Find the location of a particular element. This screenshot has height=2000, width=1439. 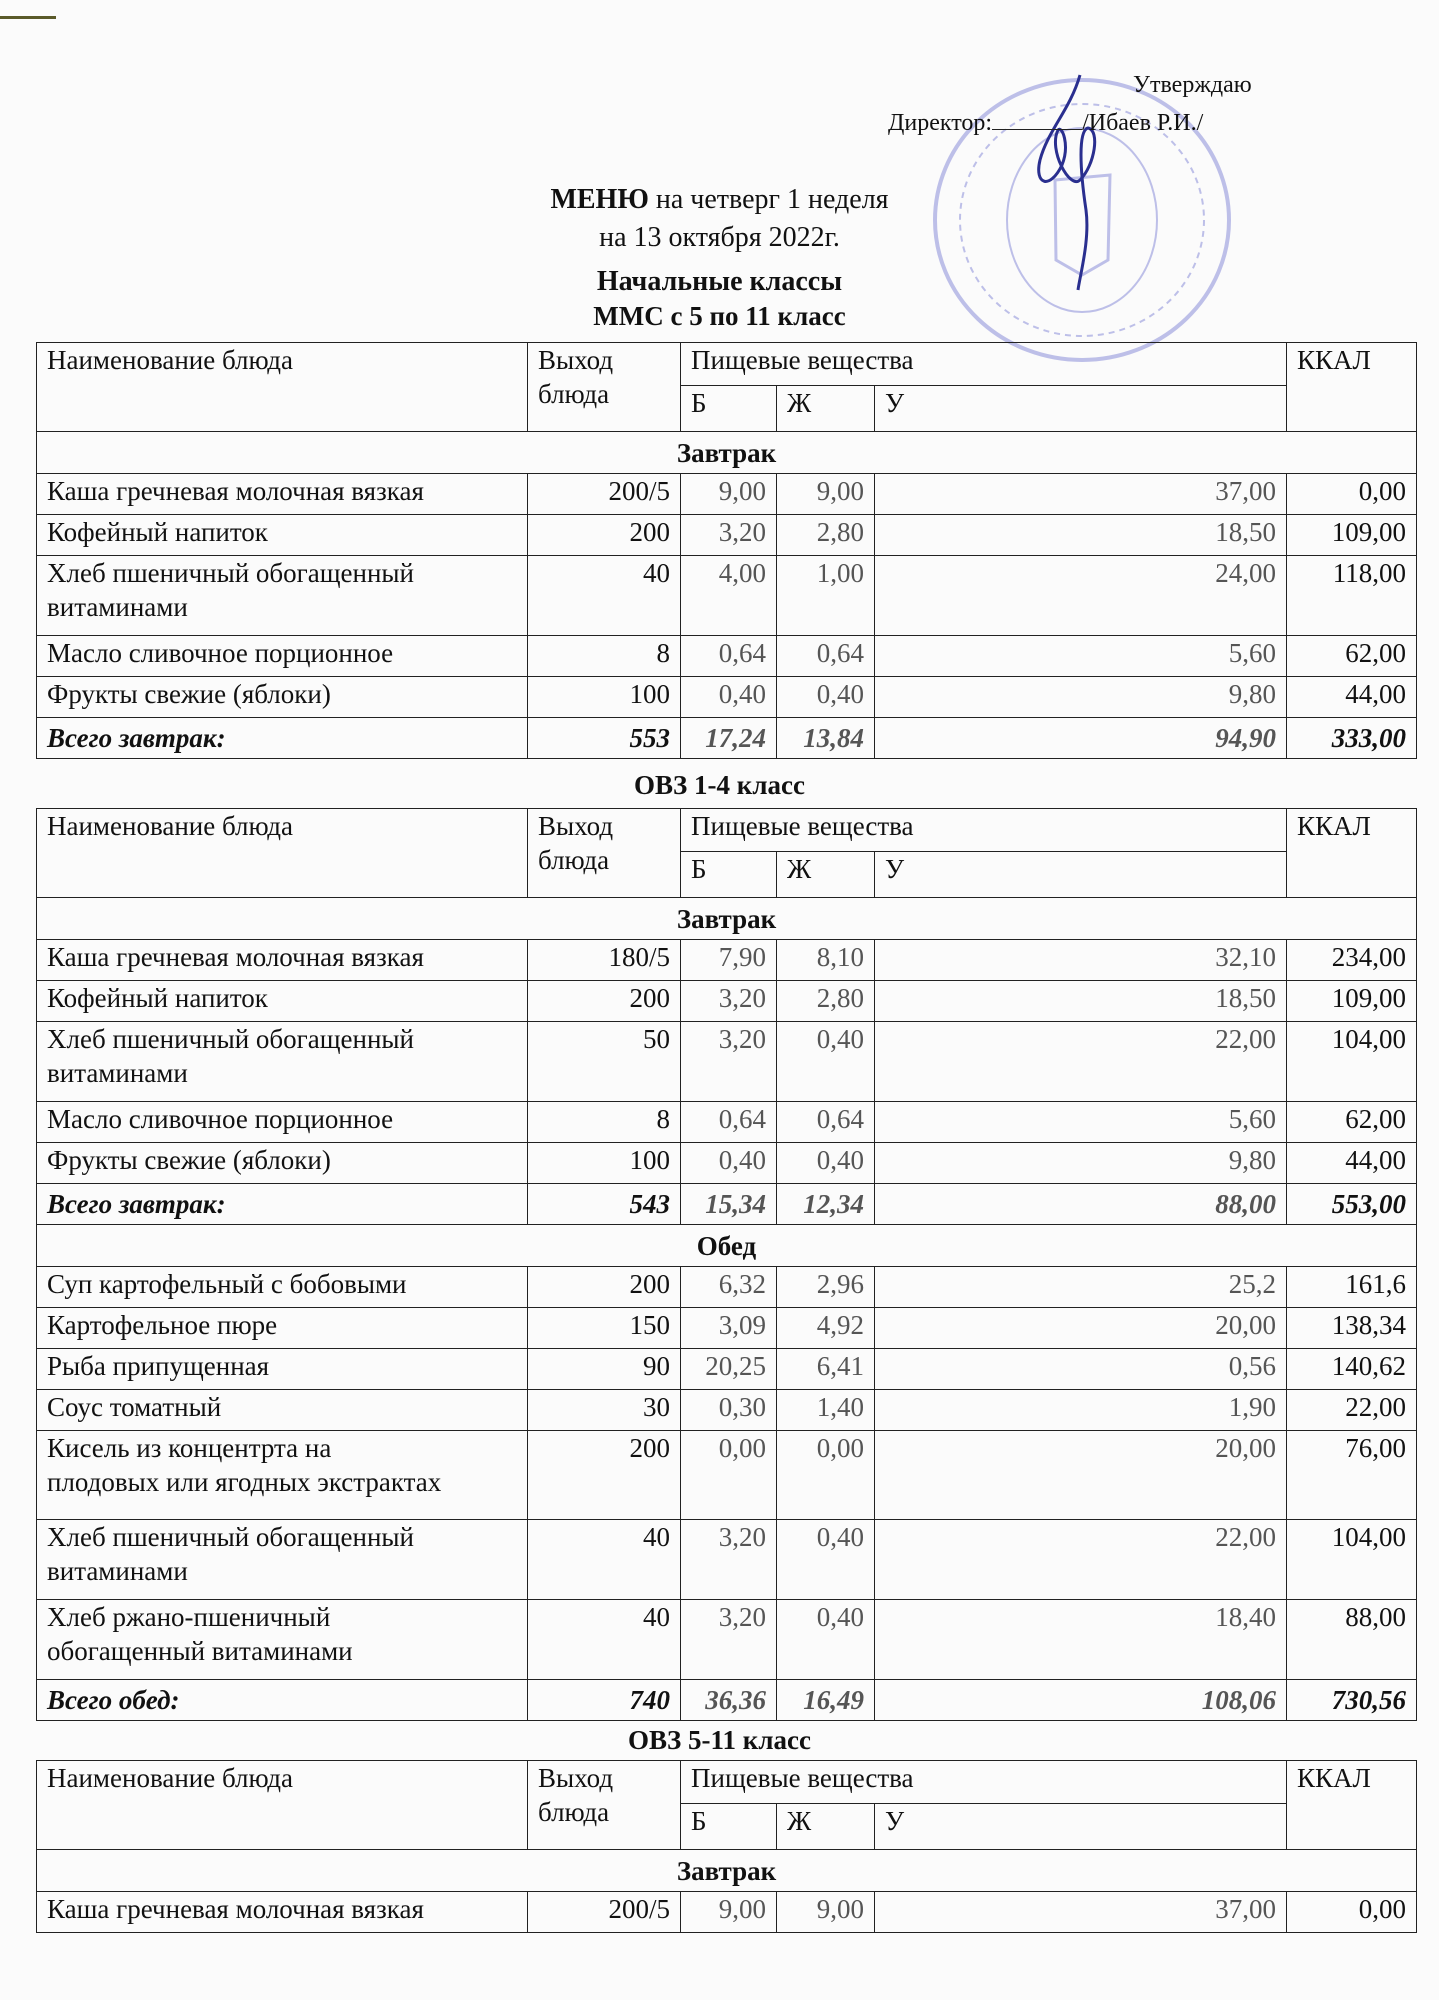

dish-kcal: 138,34 is located at coordinates (1352, 1328).